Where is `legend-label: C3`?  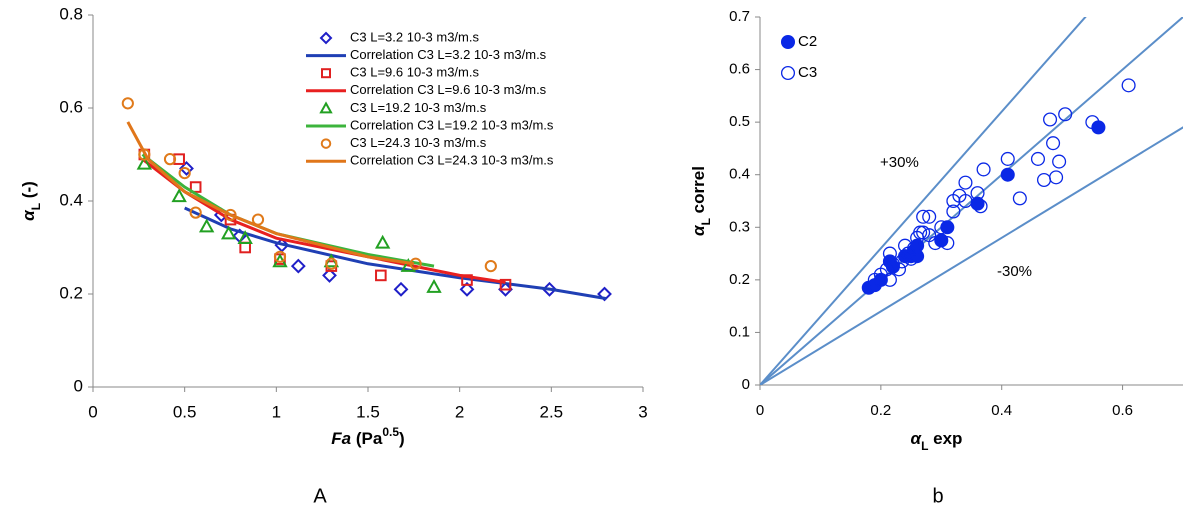
legend-label: C3 is located at coordinates (807, 72).